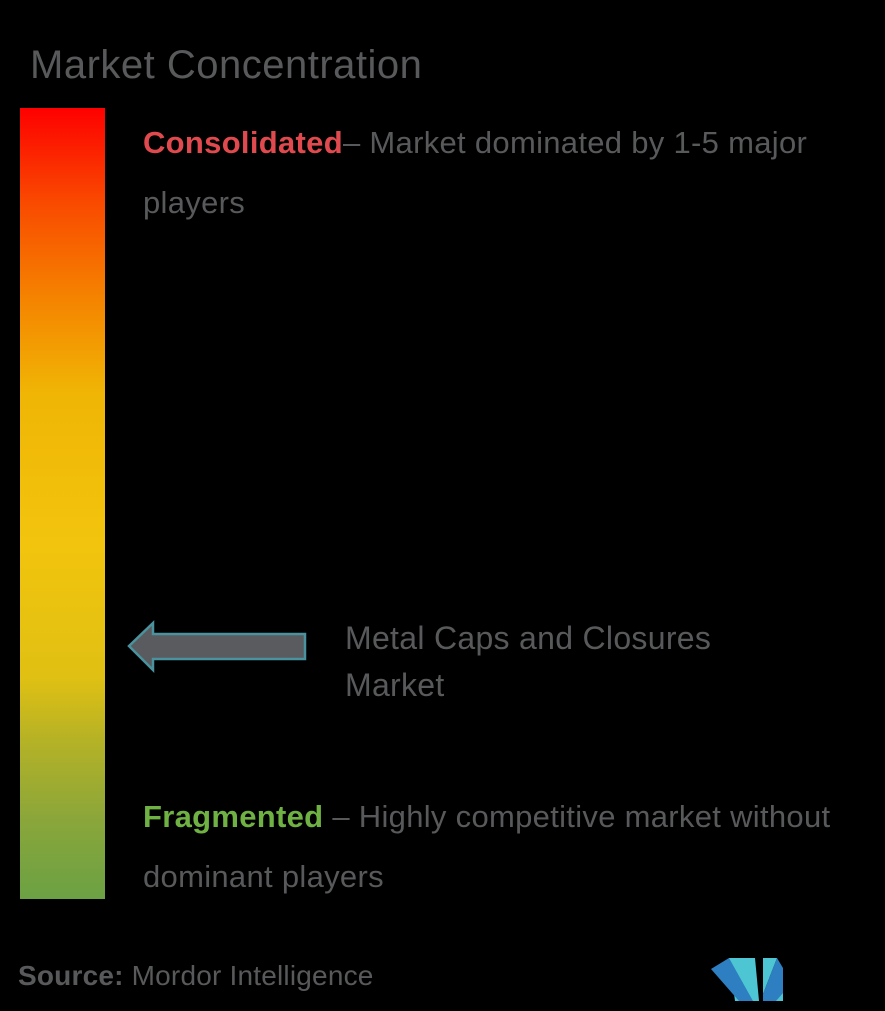 This screenshot has width=885, height=1011. What do you see at coordinates (226, 64) in the screenshot?
I see `page-title: Market Concentration` at bounding box center [226, 64].